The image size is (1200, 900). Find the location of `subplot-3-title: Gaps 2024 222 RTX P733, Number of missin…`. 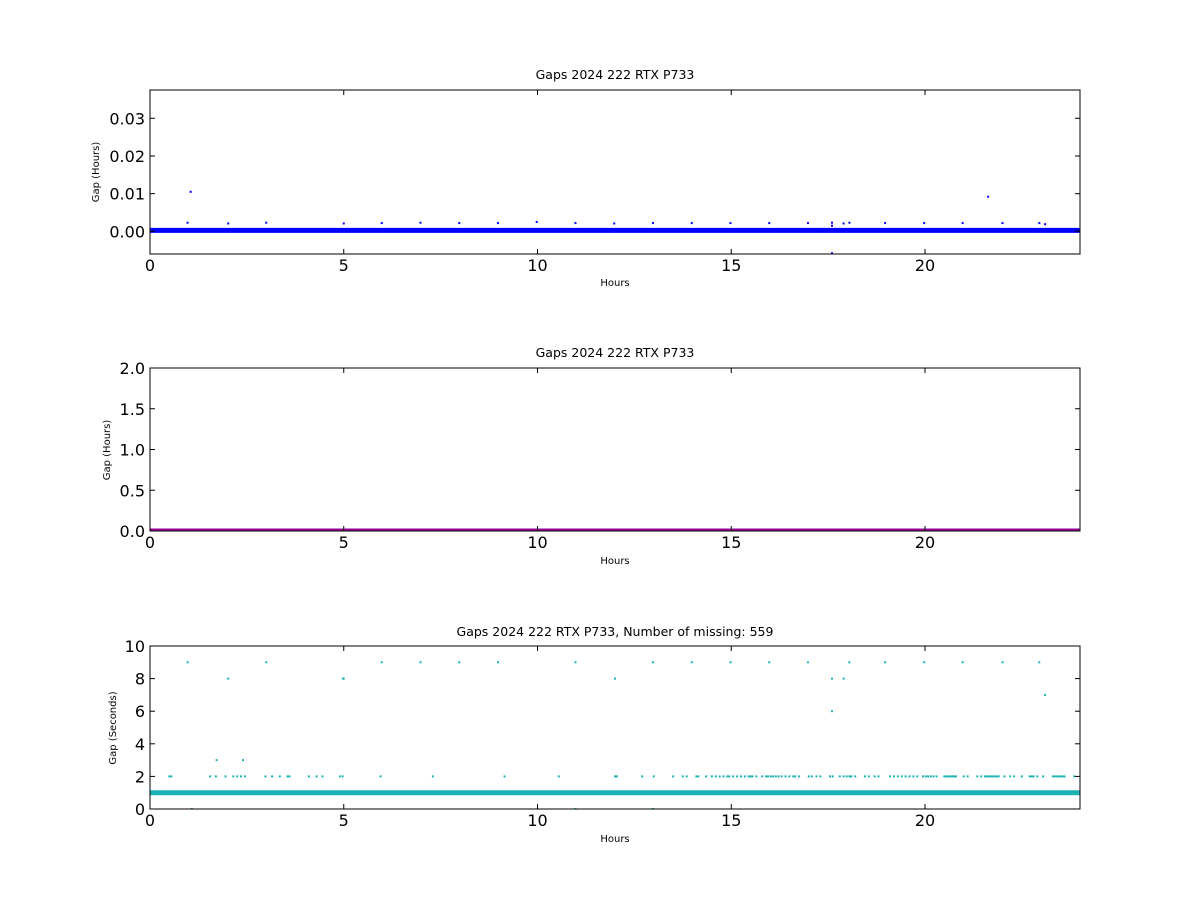

subplot-3-title: Gaps 2024 222 RTX P733, Number of missin… is located at coordinates (615, 631).